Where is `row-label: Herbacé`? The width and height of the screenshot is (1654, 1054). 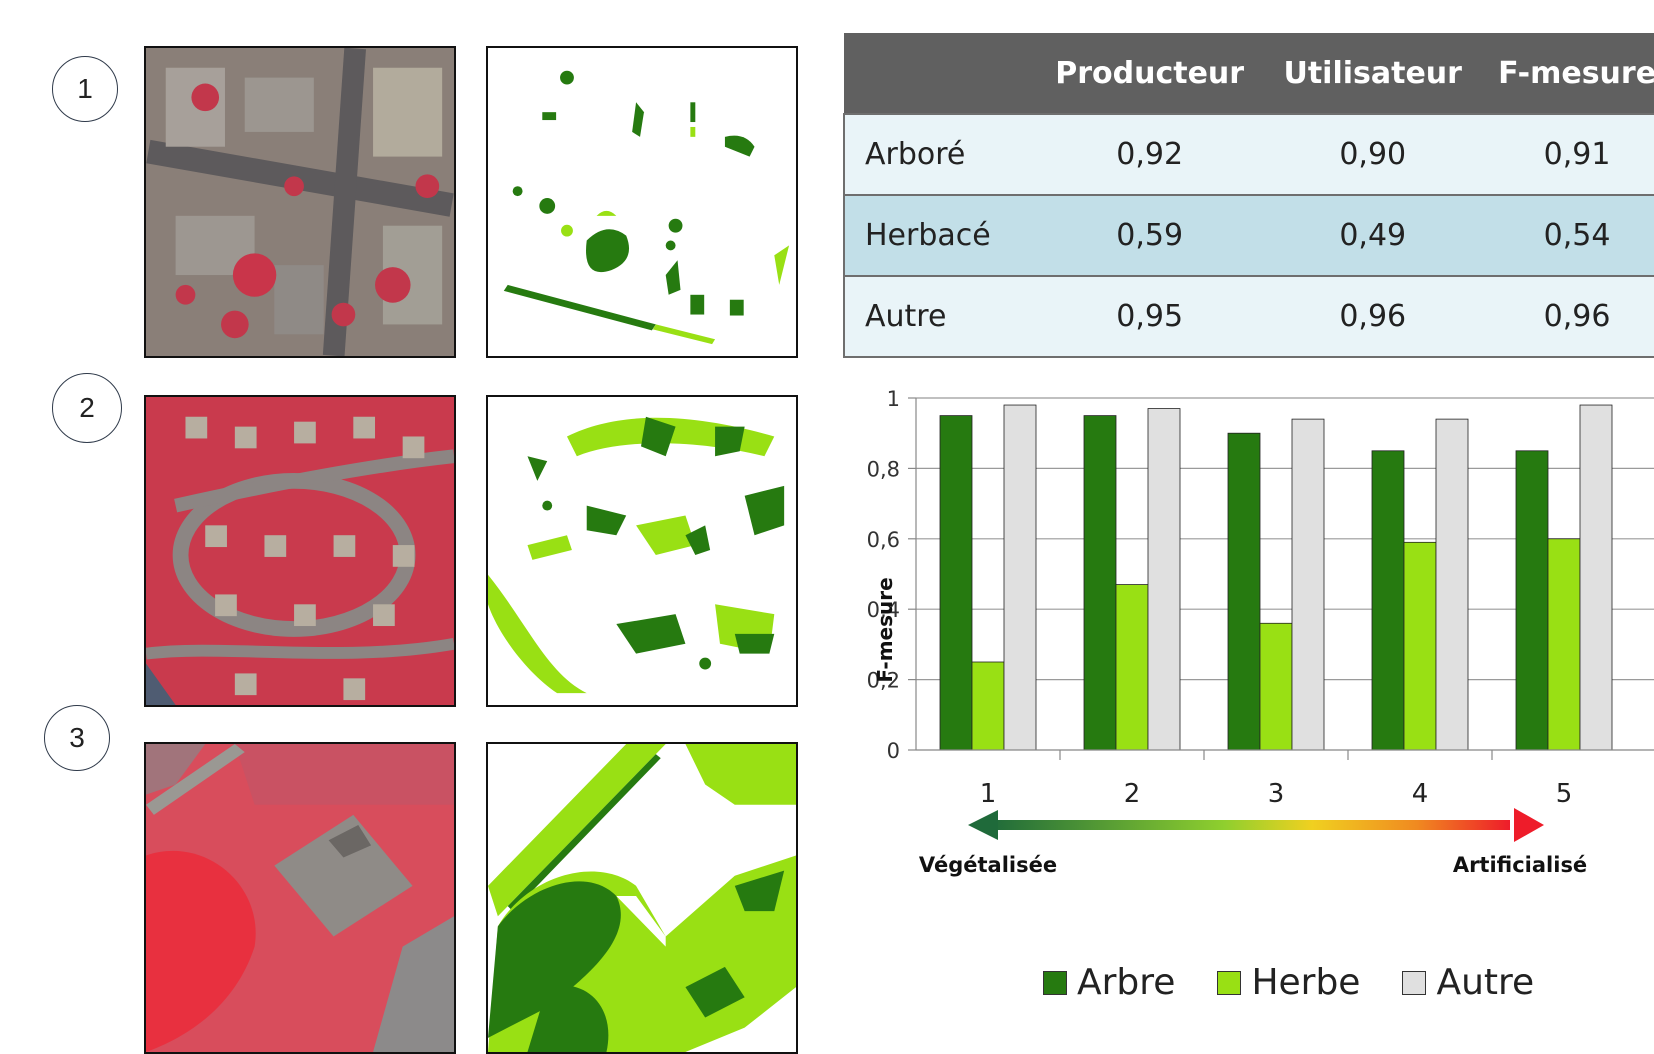
row-label: Herbacé is located at coordinates (939, 235).